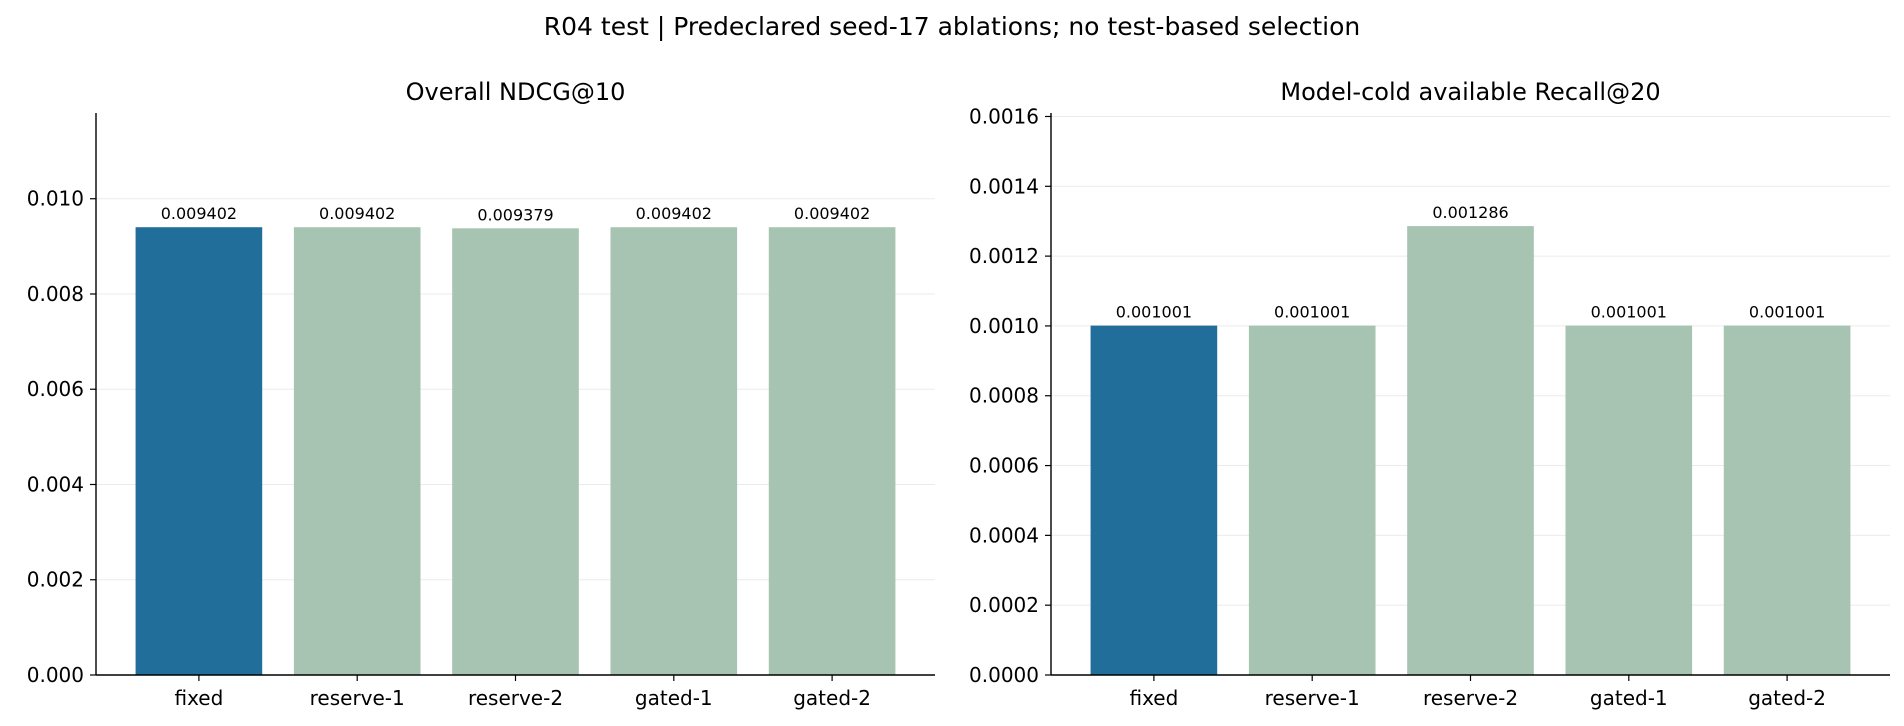 This screenshot has width=1904, height=726. What do you see at coordinates (1004, 326) in the screenshot?
I see `y-tick-label: 0.0010` at bounding box center [1004, 326].